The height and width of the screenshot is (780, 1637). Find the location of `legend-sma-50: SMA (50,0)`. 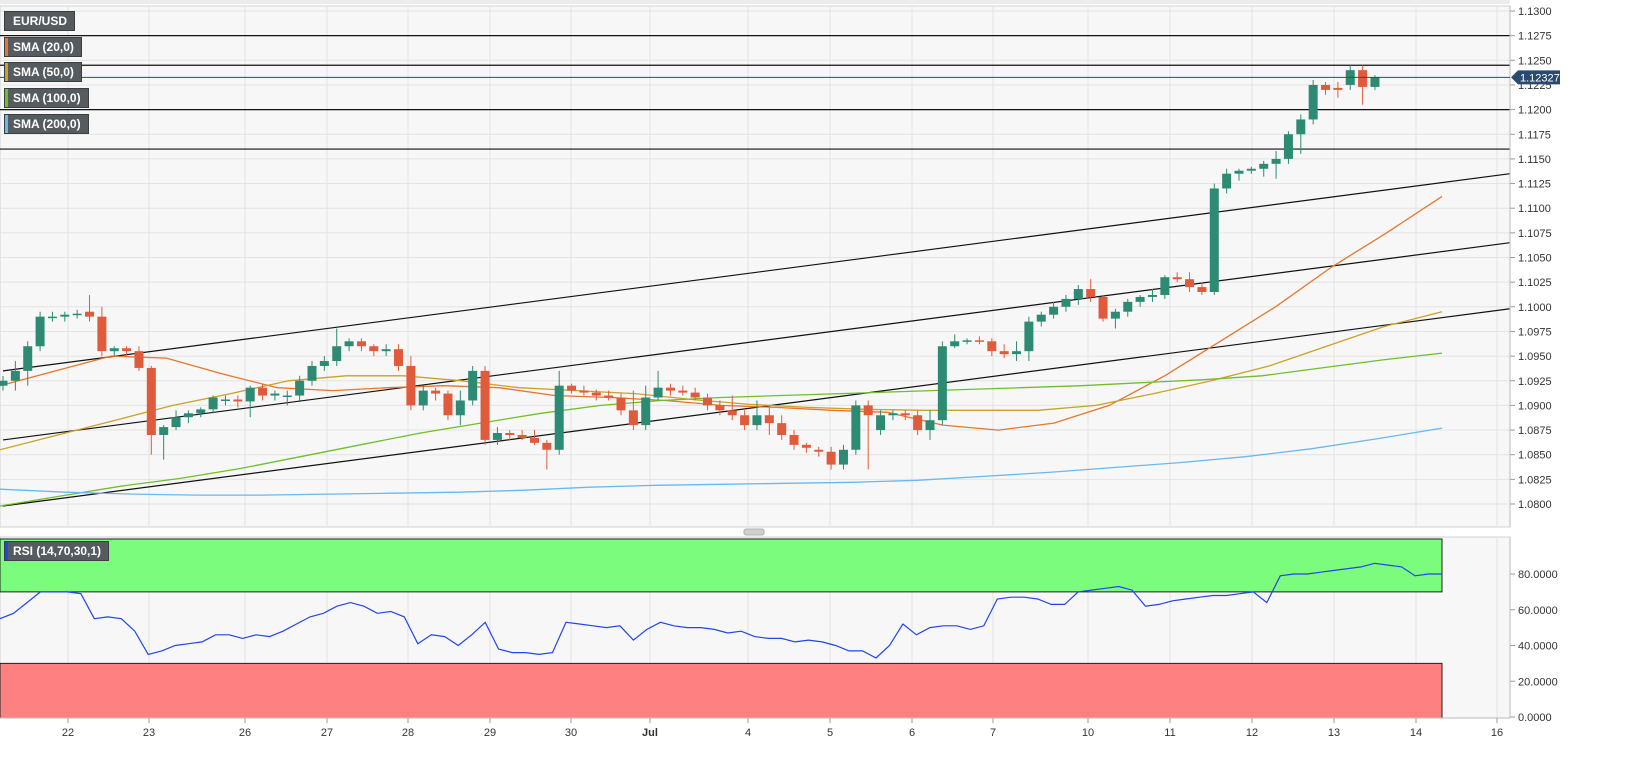

legend-sma-50: SMA (50,0) is located at coordinates (43, 72).